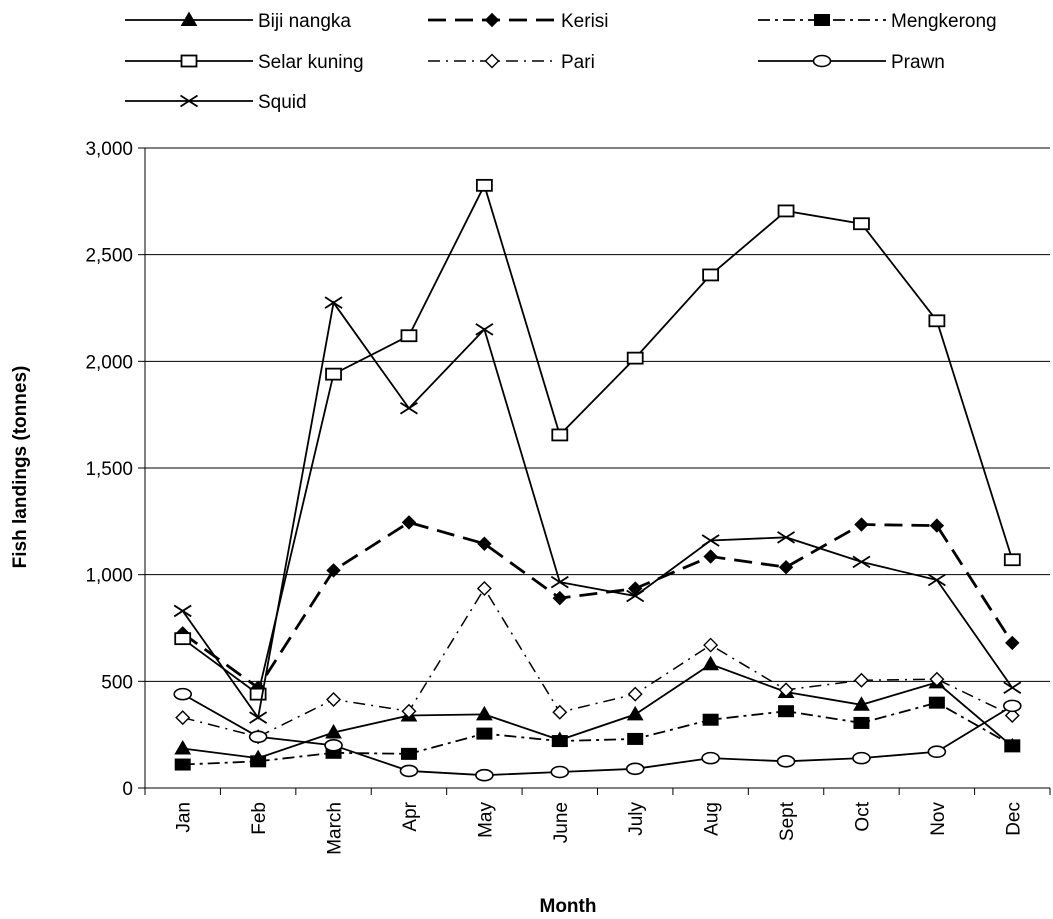  What do you see at coordinates (109, 362) in the screenshot?
I see `y-tick-label: 2,000` at bounding box center [109, 362].